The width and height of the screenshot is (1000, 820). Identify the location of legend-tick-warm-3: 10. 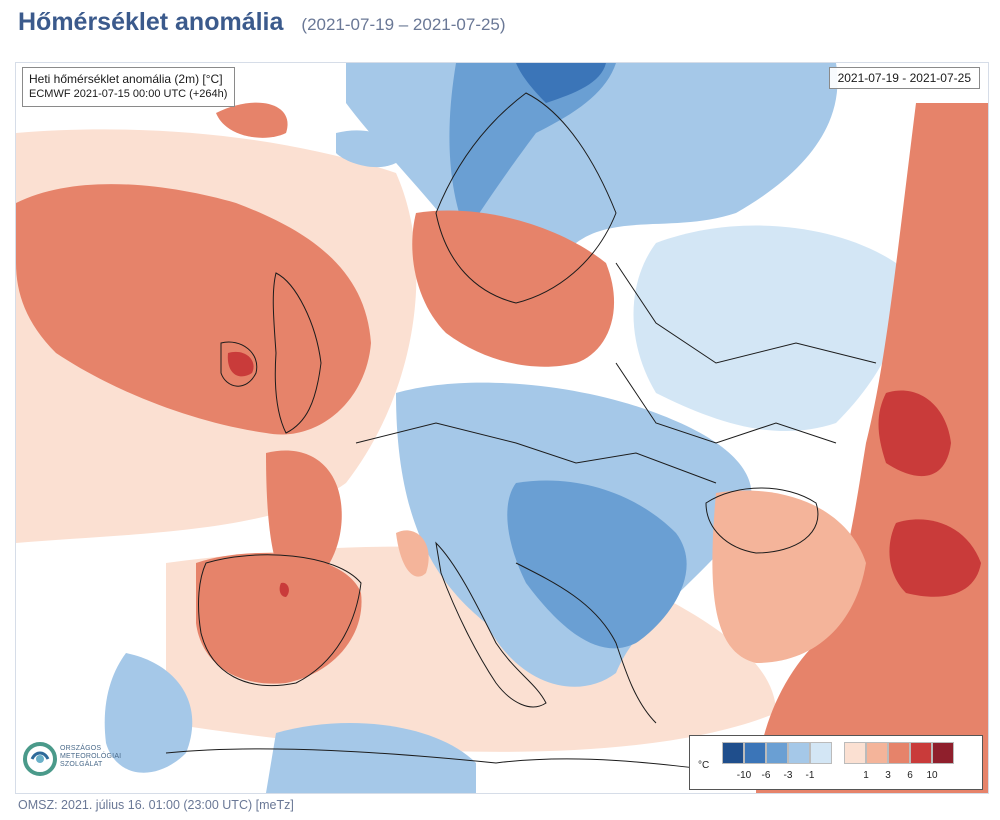
(932, 775).